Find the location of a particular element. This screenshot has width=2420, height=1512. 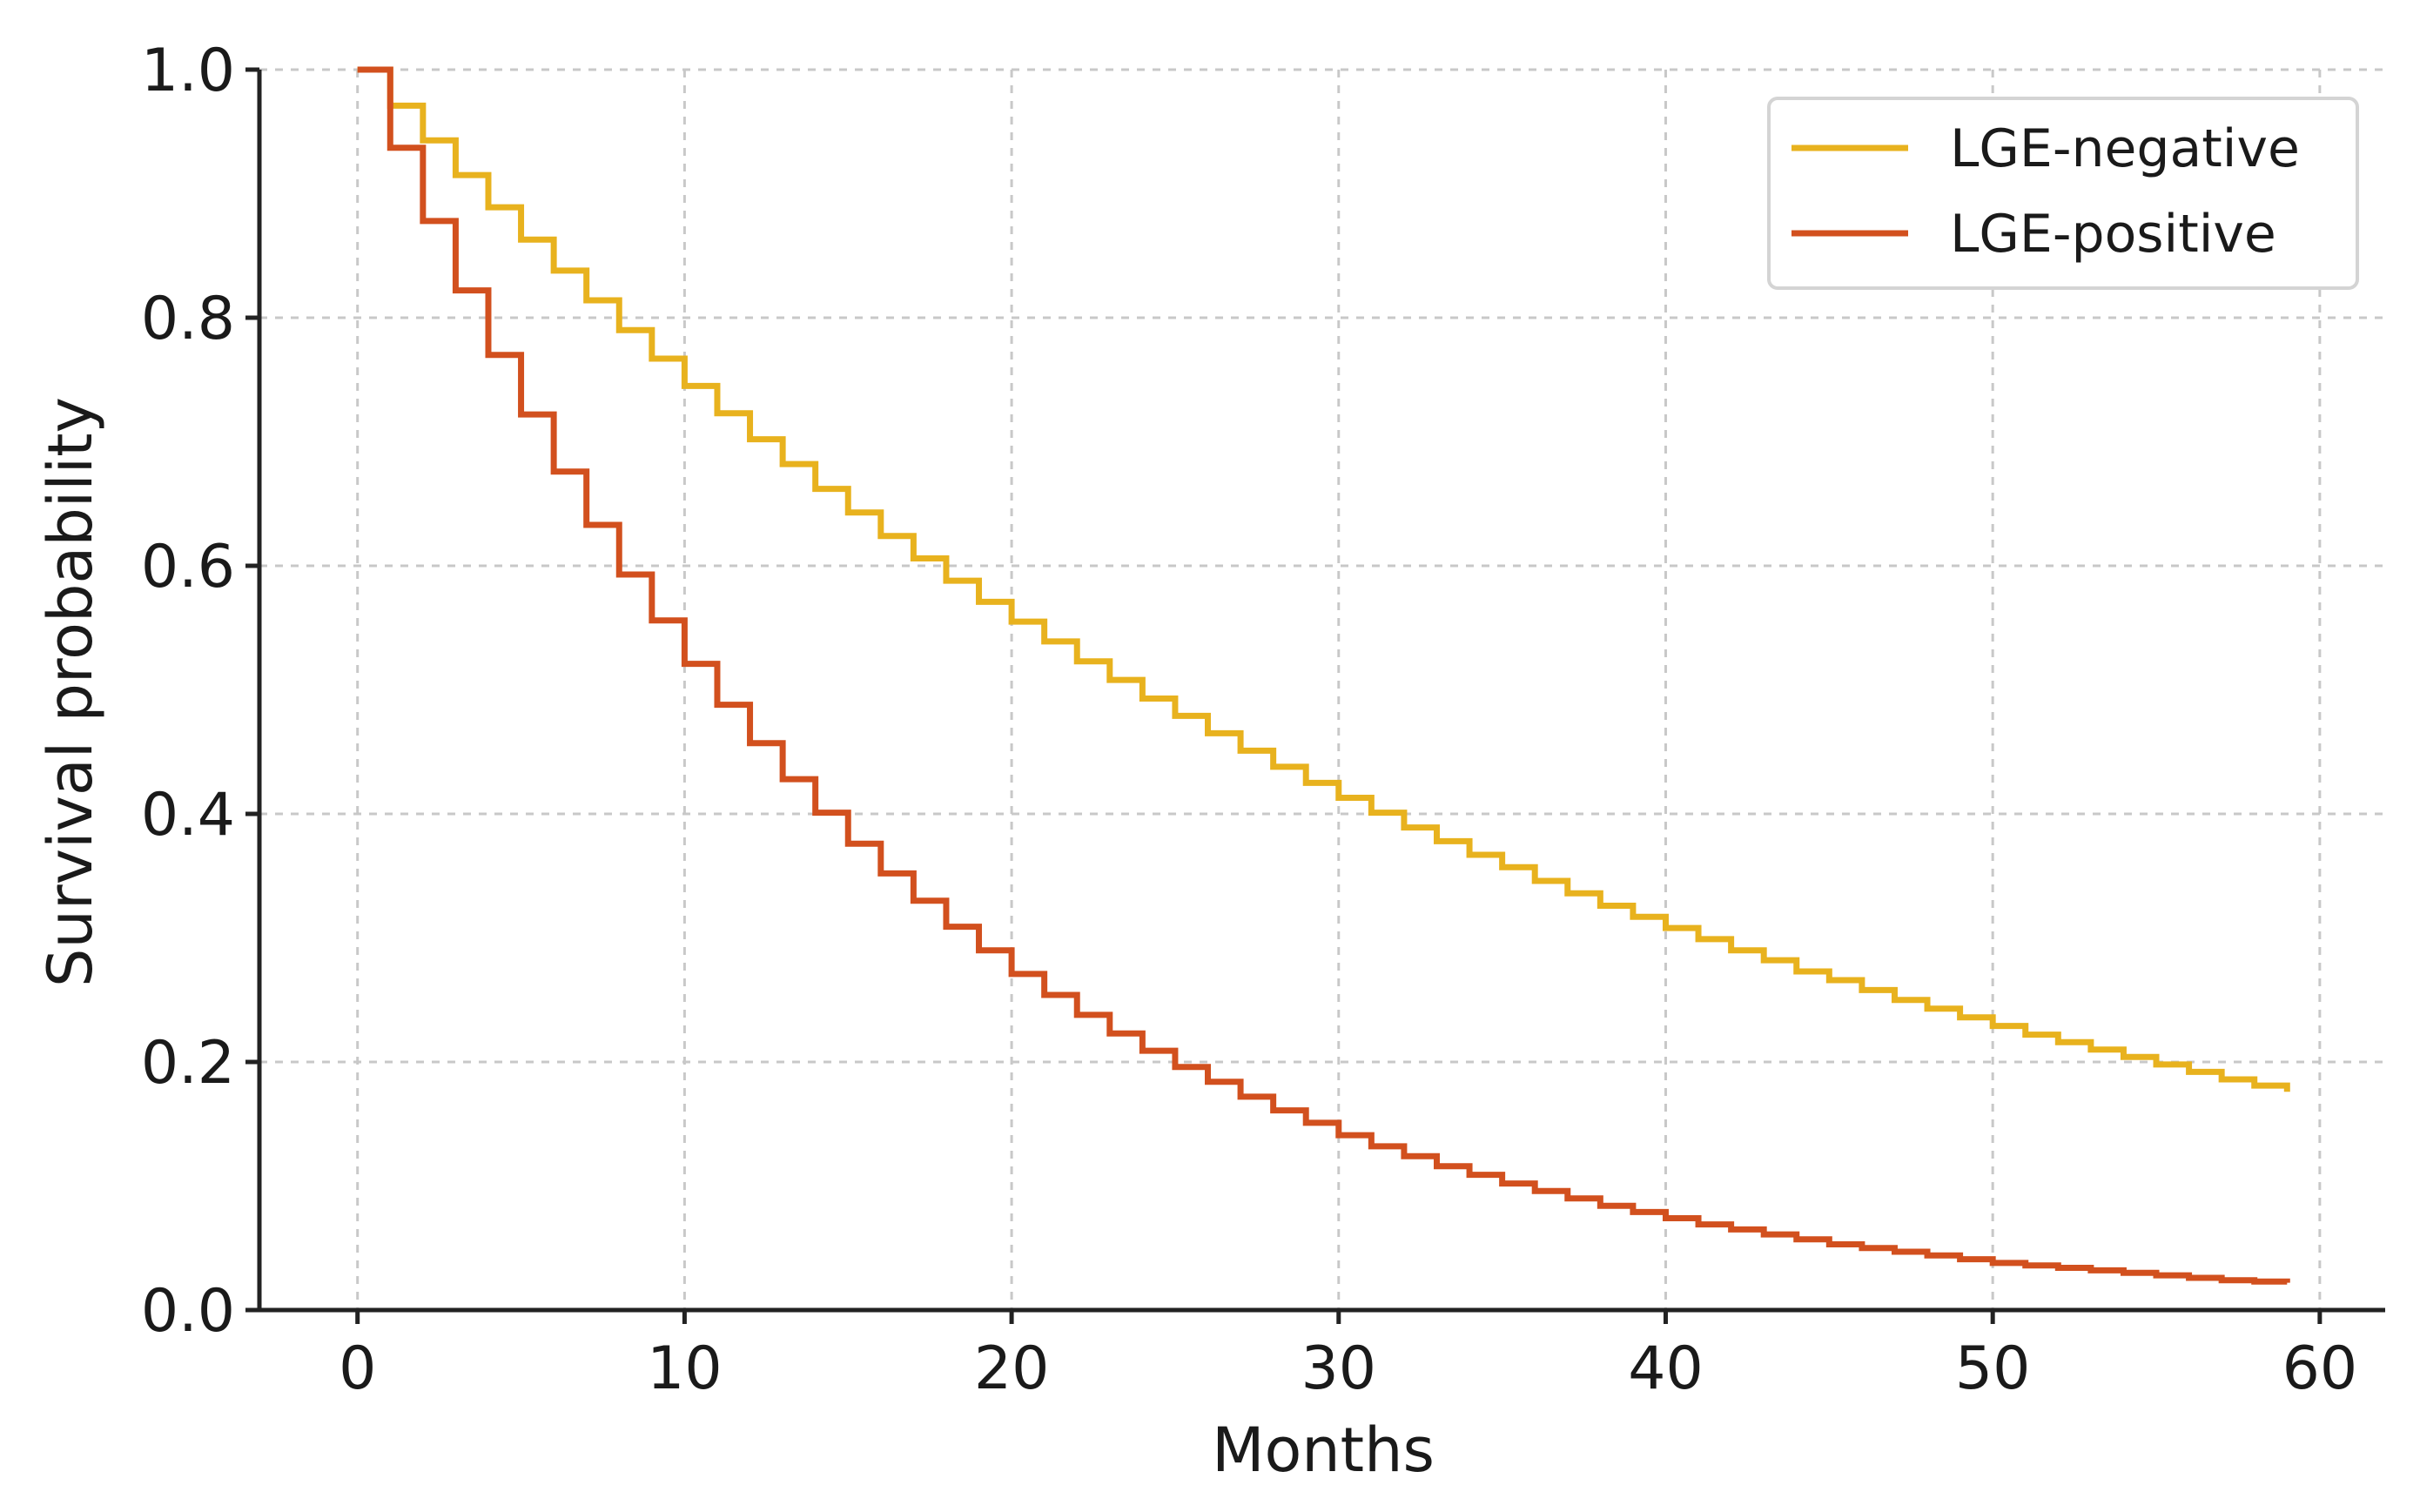

x-axis-label: Months is located at coordinates (1323, 1450).